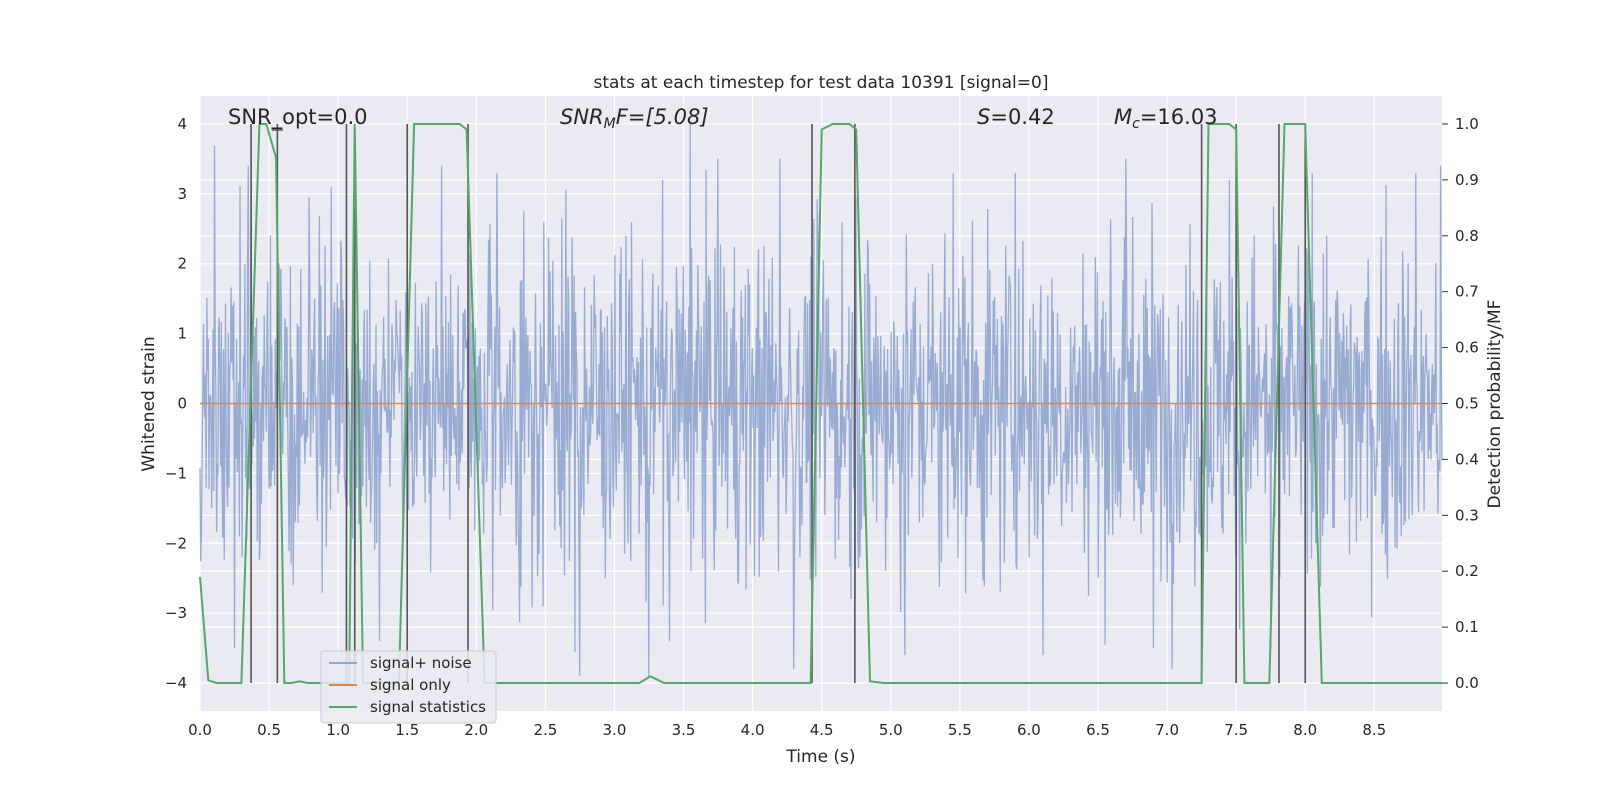  I want to click on y2-tick-label: 0.3, so click(1467, 515).